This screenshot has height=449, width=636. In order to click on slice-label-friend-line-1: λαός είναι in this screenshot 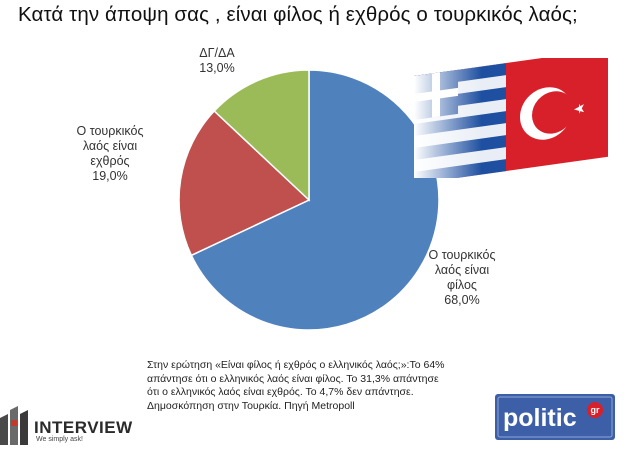, I will do `click(462, 270)`.